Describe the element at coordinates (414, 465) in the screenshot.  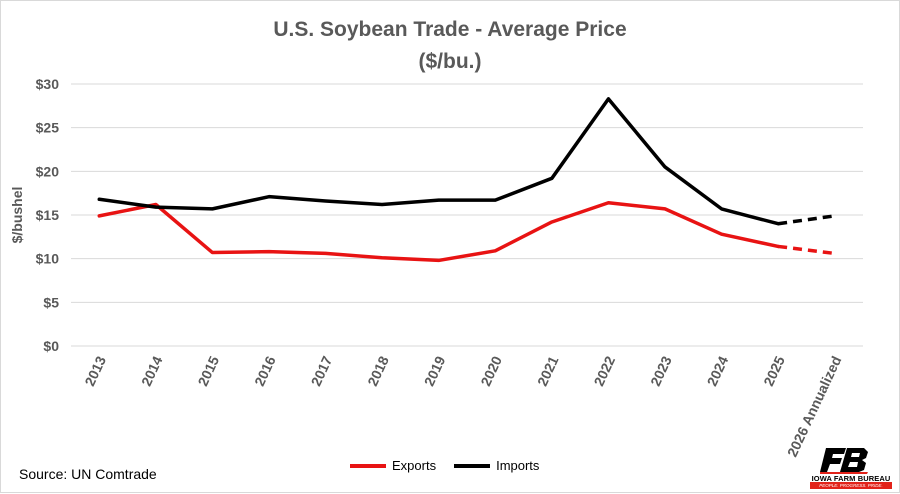
I see `legend-label-exports: Exports` at that location.